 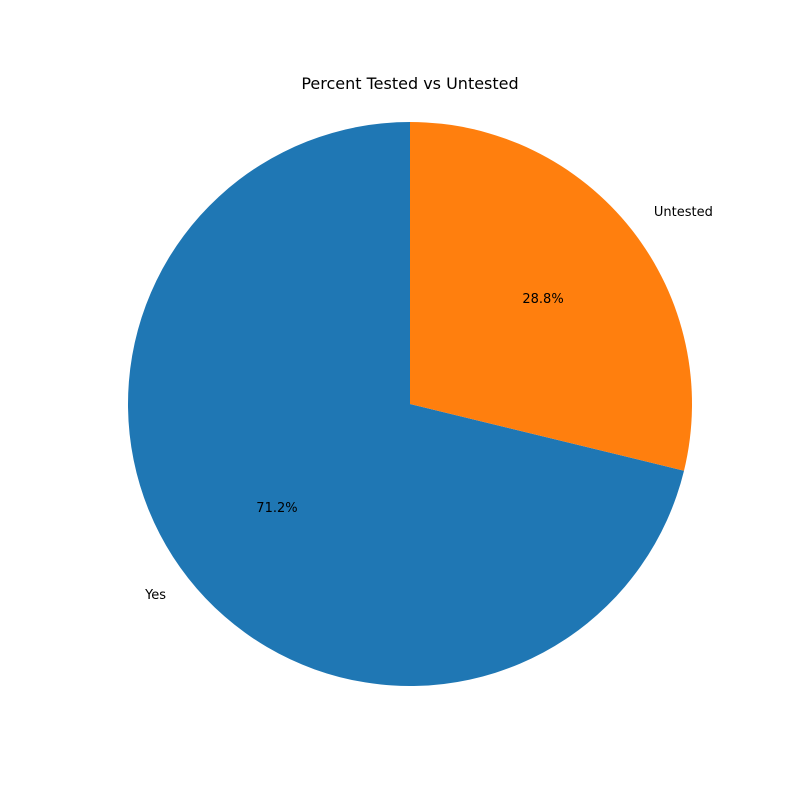 I want to click on pct-label-untested: 28.8%, so click(x=542, y=299).